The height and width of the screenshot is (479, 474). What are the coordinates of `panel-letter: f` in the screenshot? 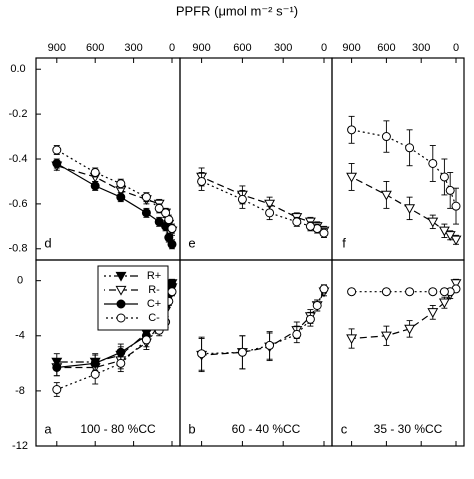 It's located at (344, 242).